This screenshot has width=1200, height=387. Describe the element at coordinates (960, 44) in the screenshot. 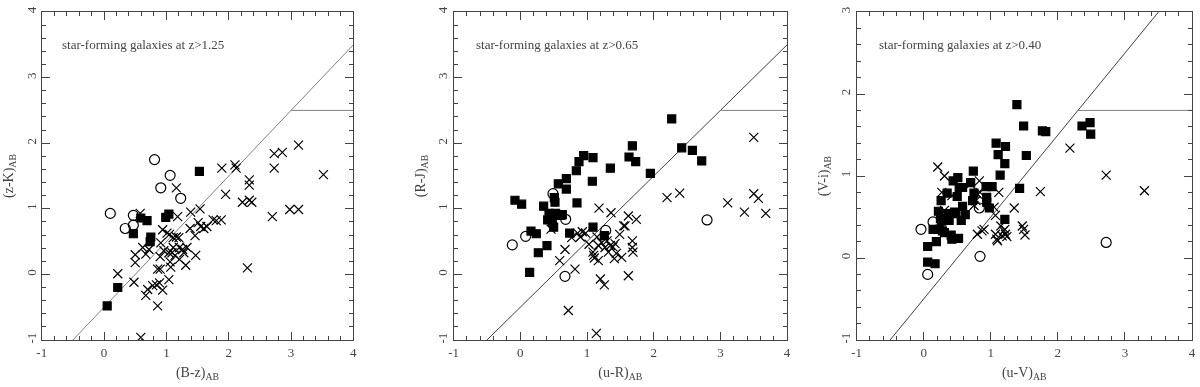

I see `text: star-forming galaxies at z>0.40` at that location.